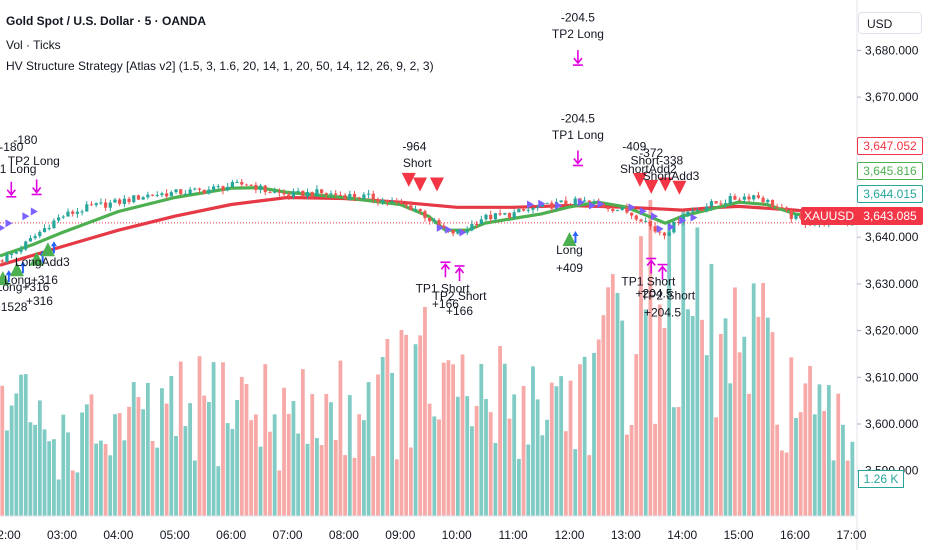 The image size is (932, 550). Describe the element at coordinates (662, 313) in the screenshot. I see `trade-annotation: +204.5` at that location.